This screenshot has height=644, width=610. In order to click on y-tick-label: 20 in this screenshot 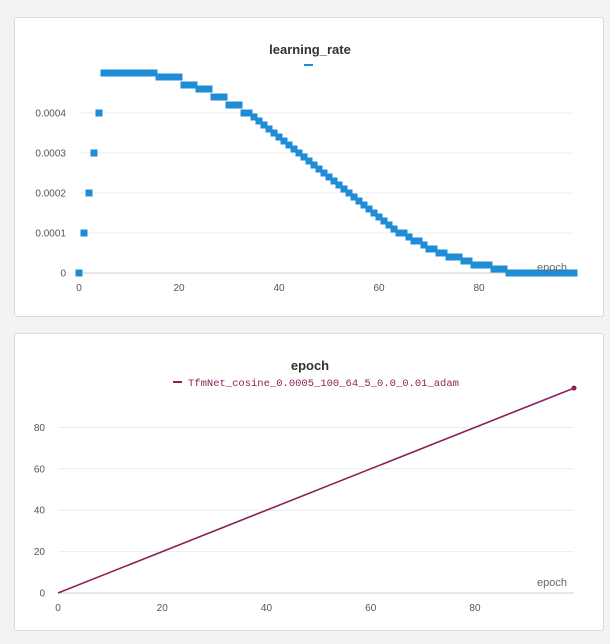, I will do `click(40, 552)`.